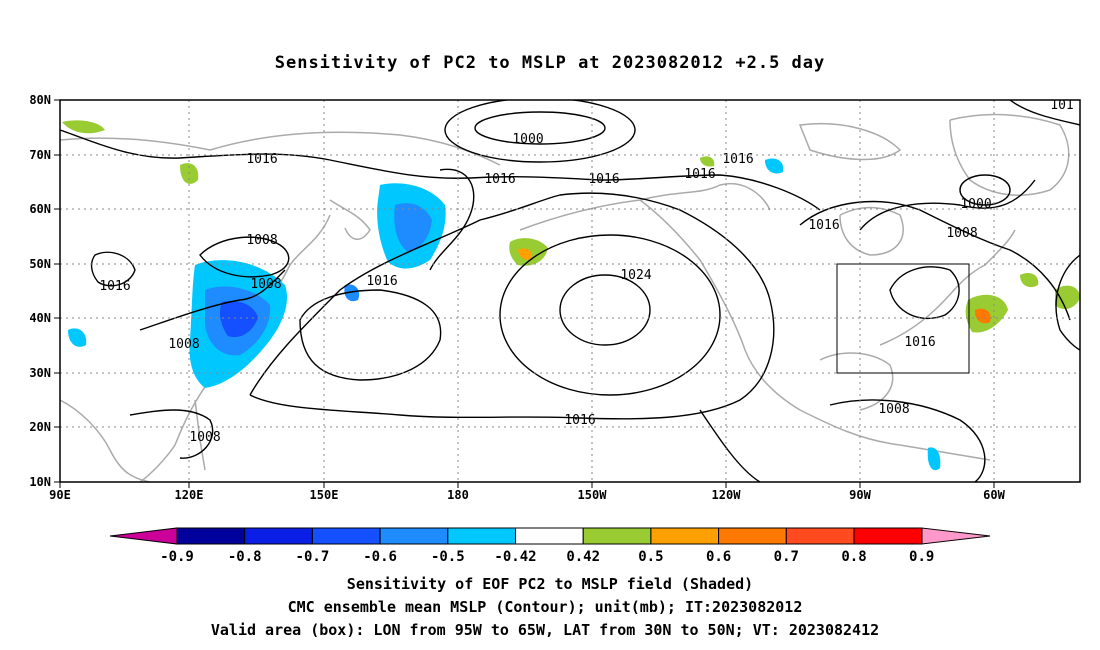 This screenshot has height=650, width=1100. Describe the element at coordinates (525, 254) in the screenshot. I see `shade-positive-bering-core` at that location.